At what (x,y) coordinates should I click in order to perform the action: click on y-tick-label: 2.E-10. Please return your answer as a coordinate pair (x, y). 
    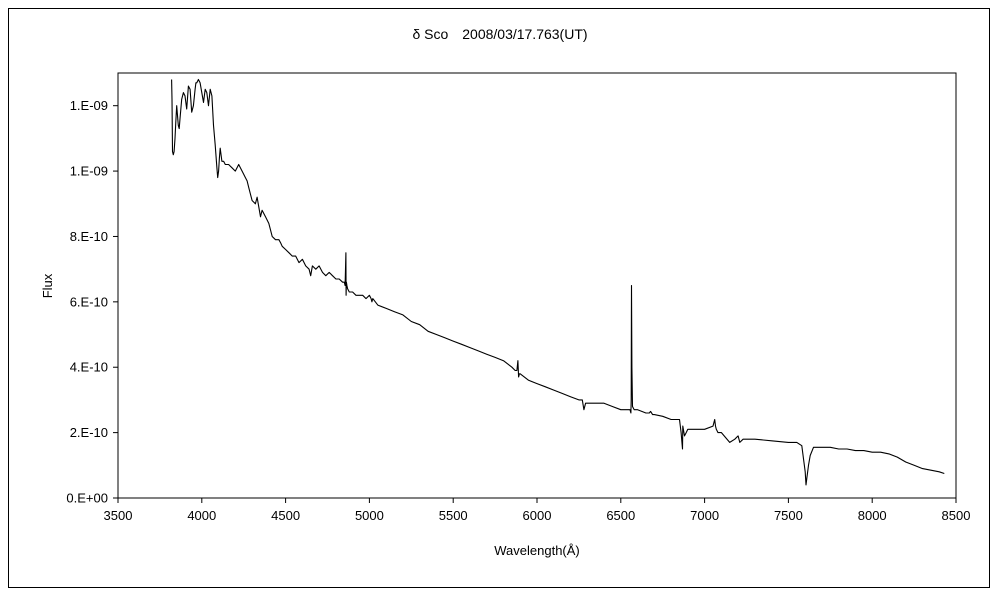
    Looking at the image, I should click on (89, 432).